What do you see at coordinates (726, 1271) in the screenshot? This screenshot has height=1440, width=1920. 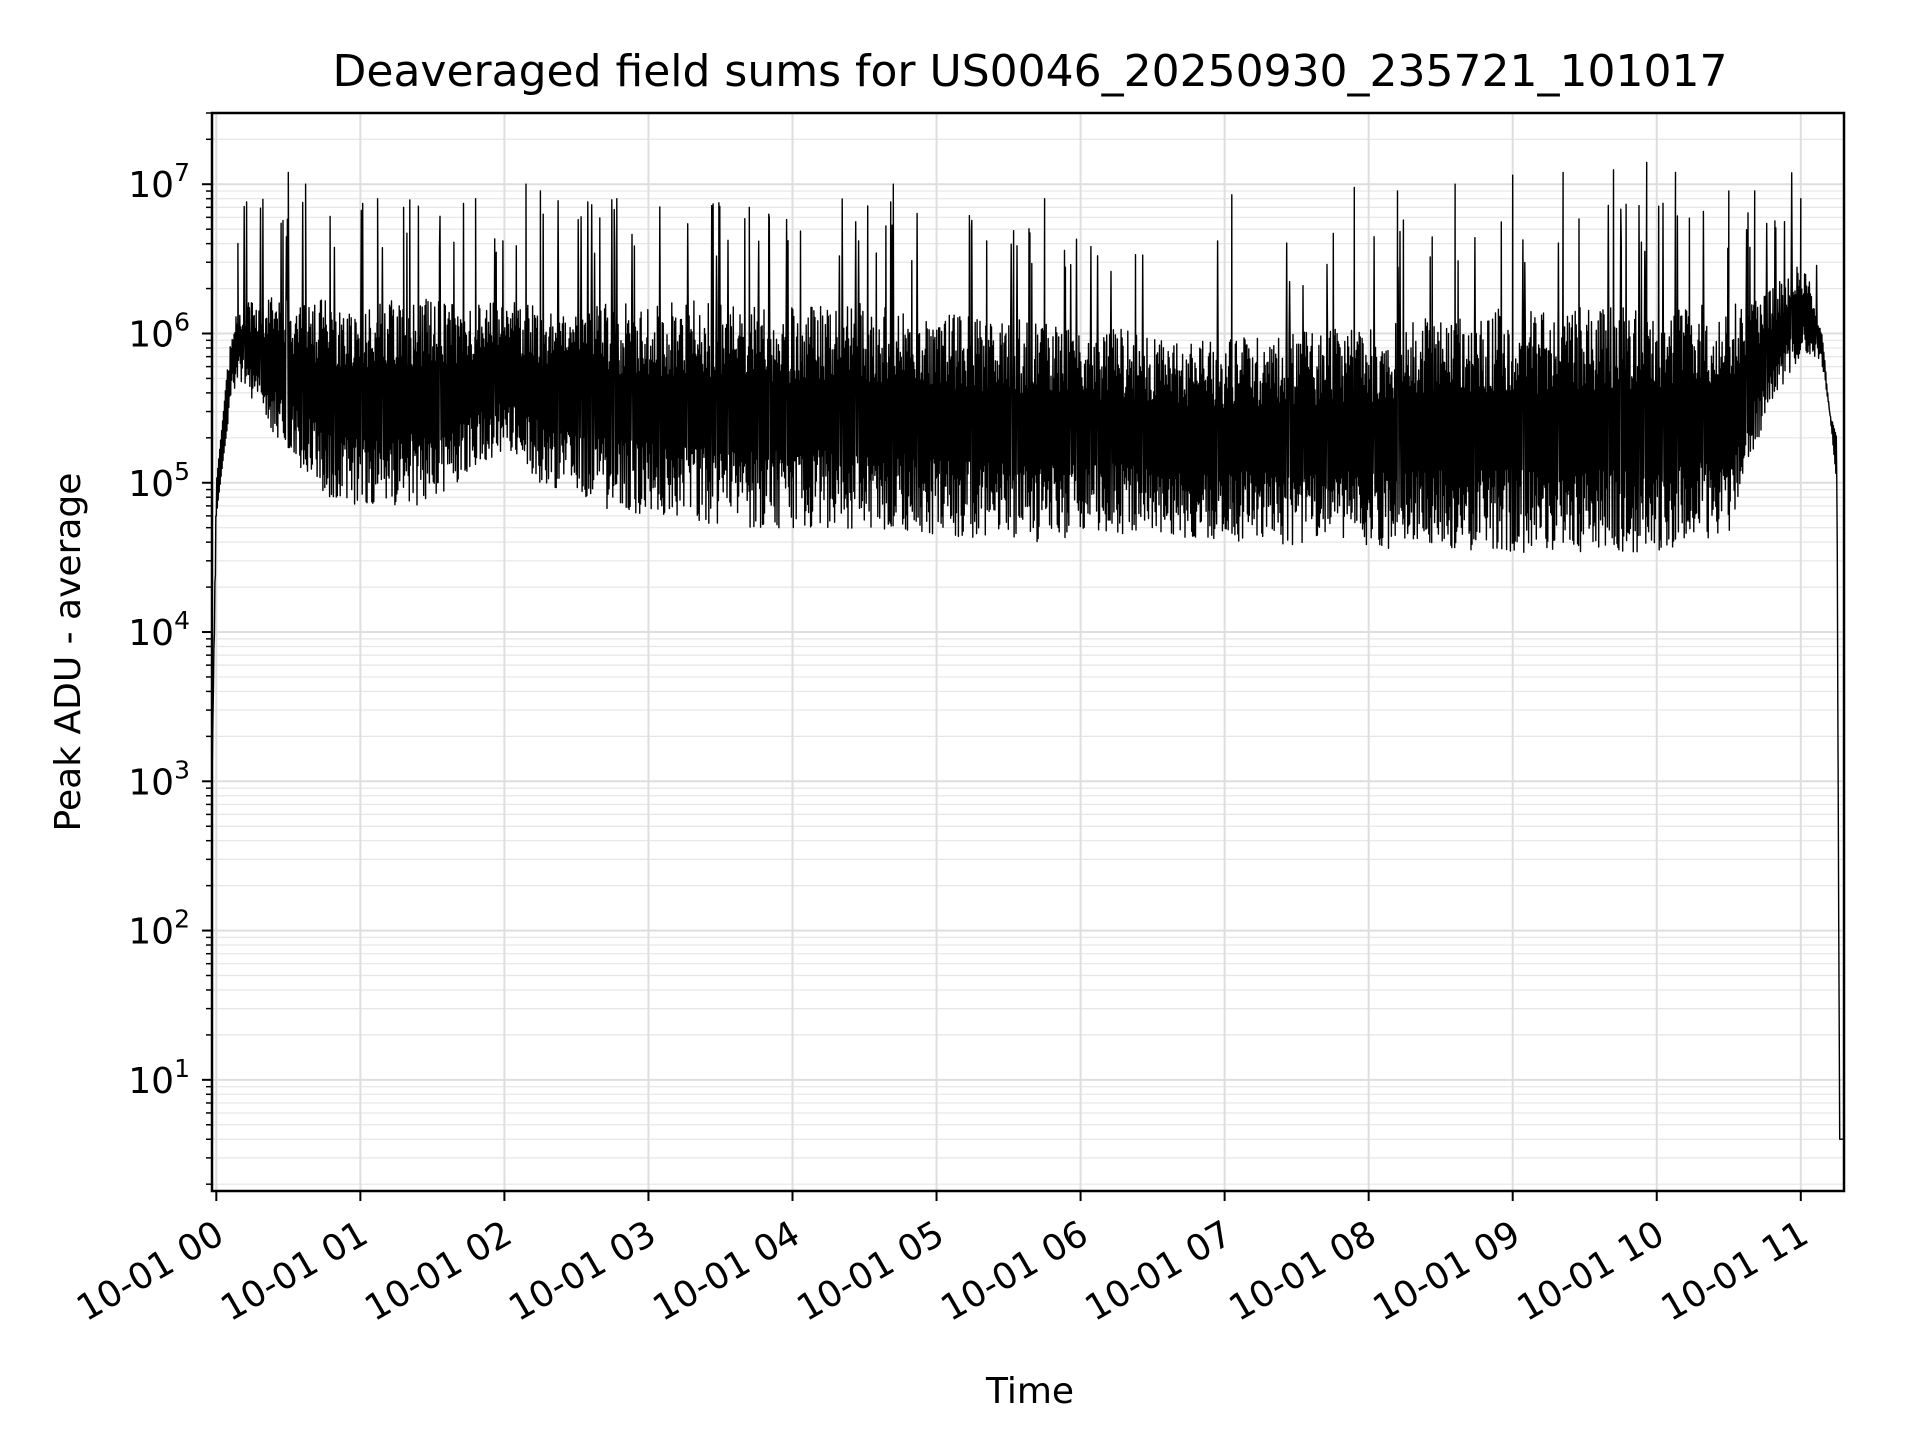 I see `x-tick-label: 10-01 04` at bounding box center [726, 1271].